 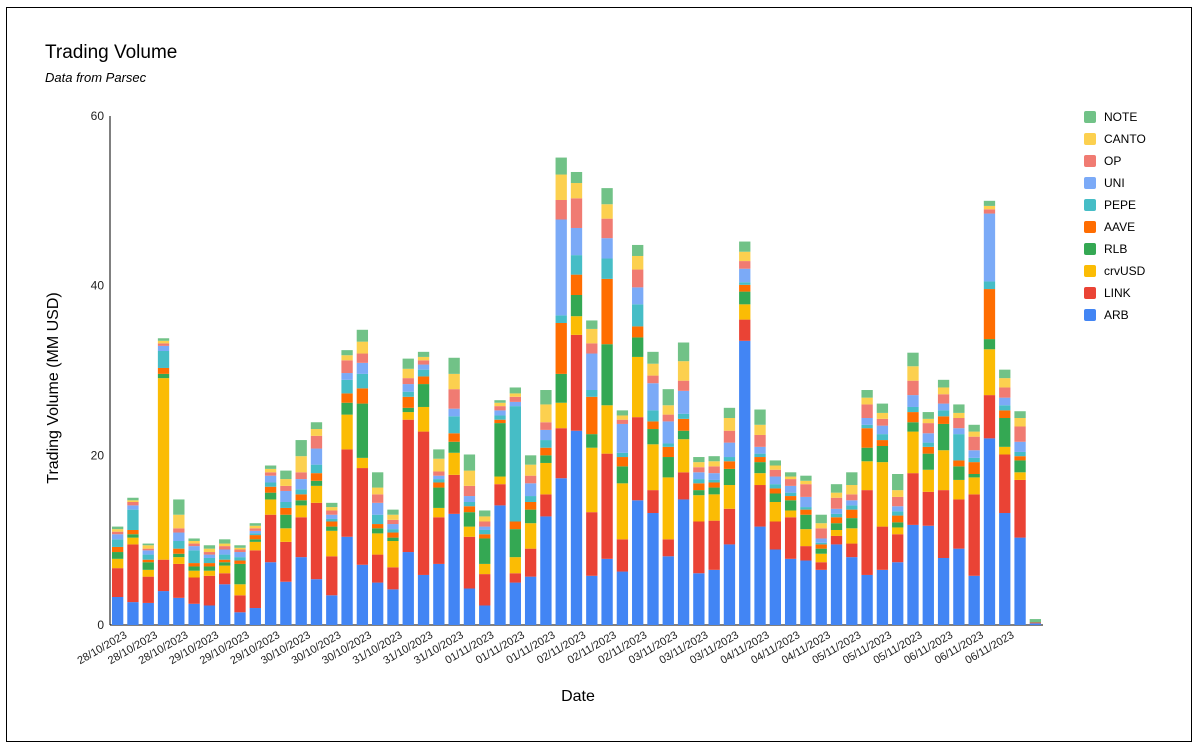 I want to click on x-axis-label: Date, so click(x=578, y=696).